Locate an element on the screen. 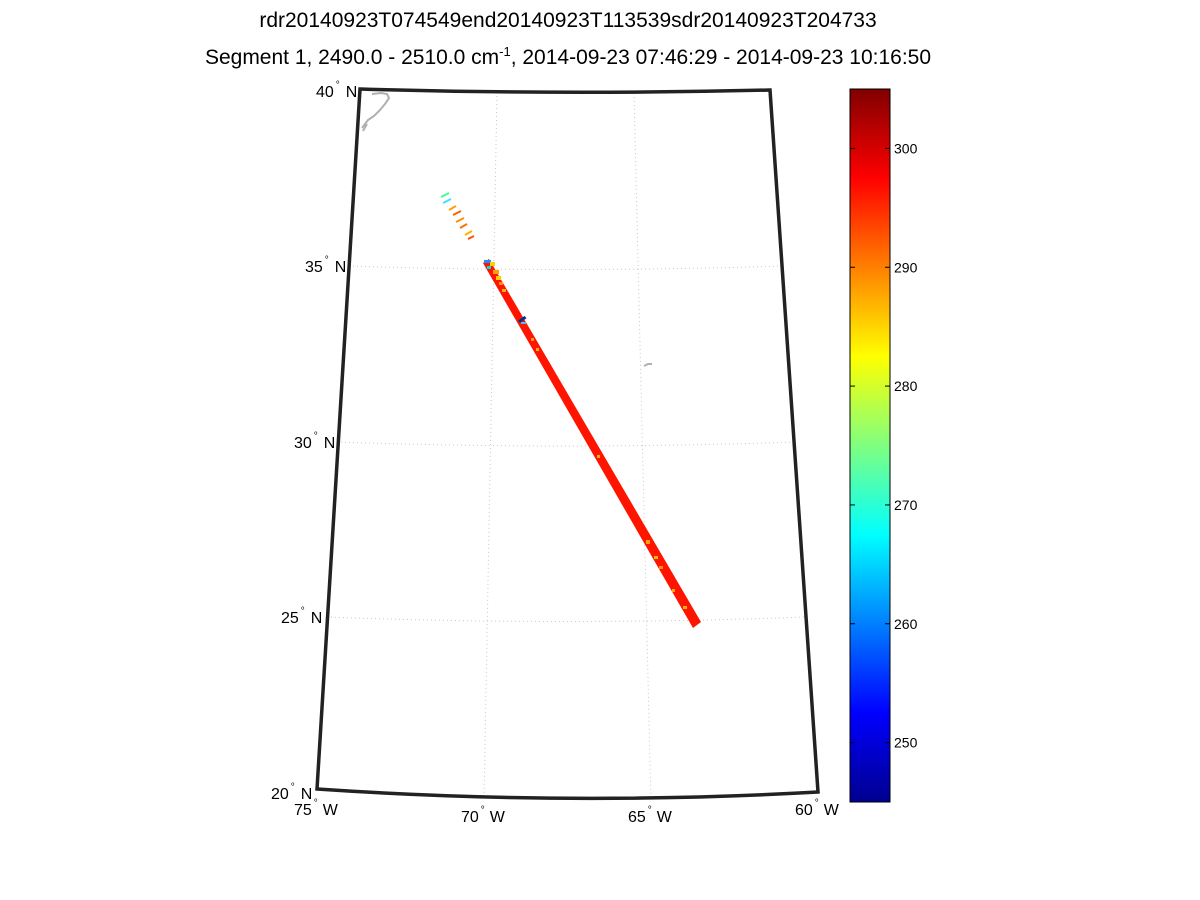 The image size is (1200, 900). lon-label-60: 60 ° W is located at coordinates (817, 808).